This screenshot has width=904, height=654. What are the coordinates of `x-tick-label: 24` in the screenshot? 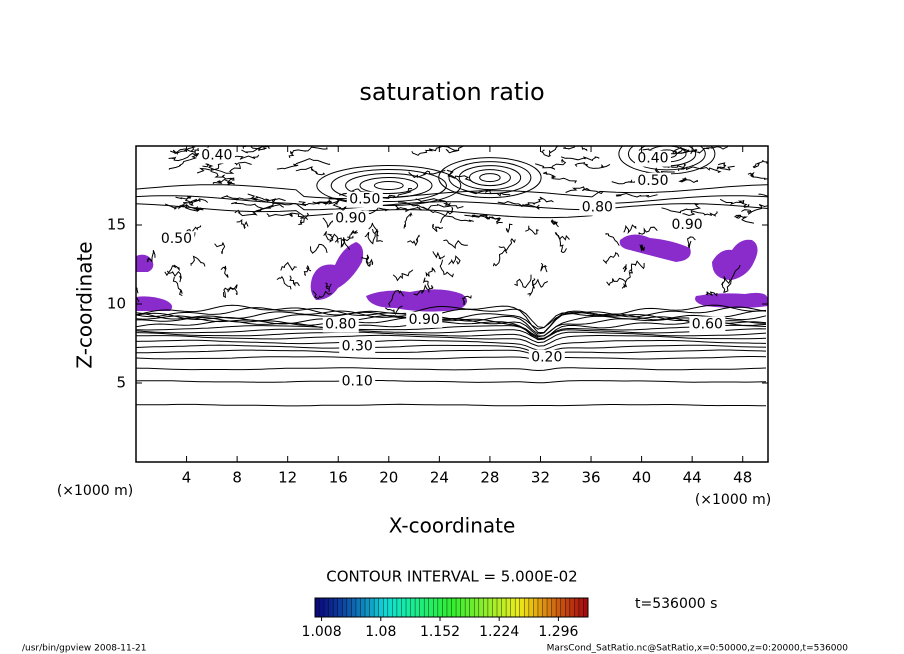 It's located at (439, 478).